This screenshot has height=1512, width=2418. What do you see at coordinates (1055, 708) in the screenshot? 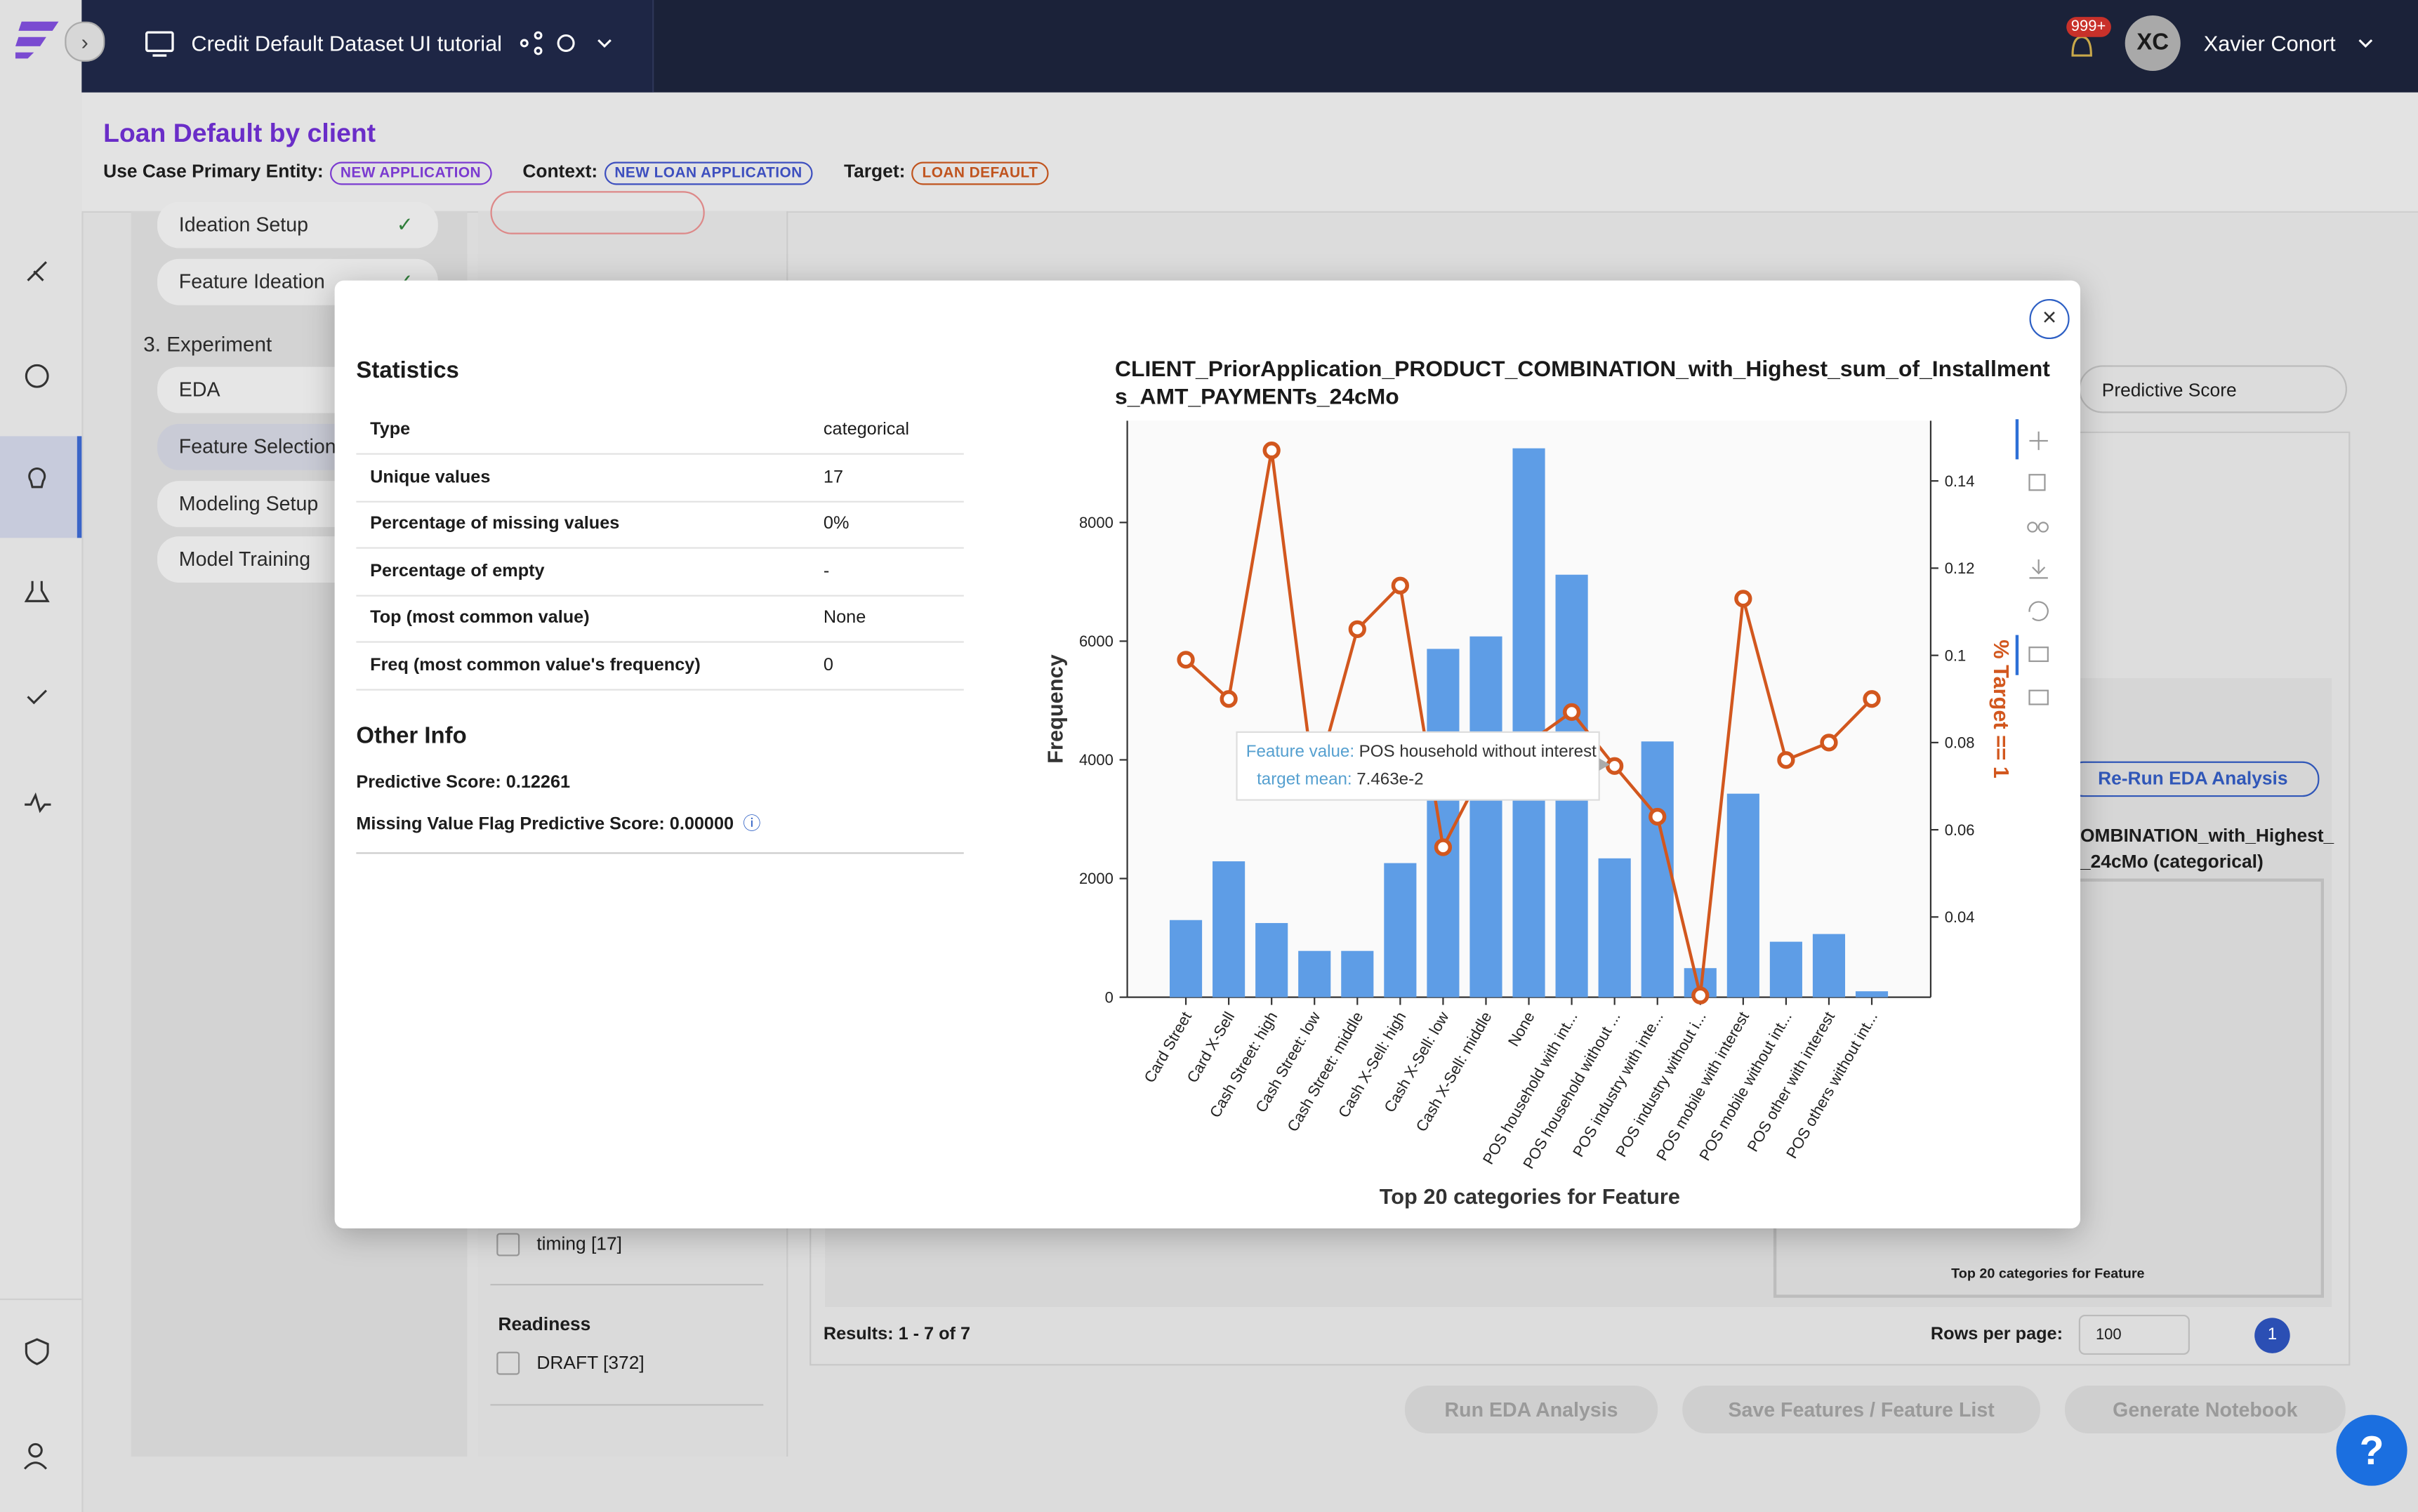
I see `y-axis-label: Frequency` at bounding box center [1055, 708].